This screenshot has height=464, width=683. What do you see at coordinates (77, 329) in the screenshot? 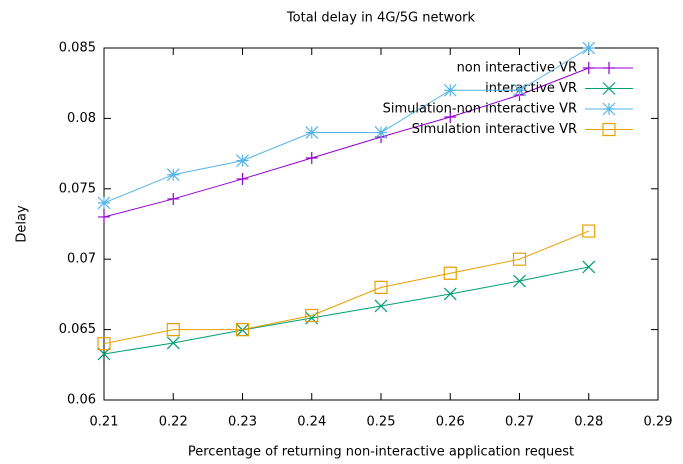
I see `y-tick-label: 0.065` at bounding box center [77, 329].